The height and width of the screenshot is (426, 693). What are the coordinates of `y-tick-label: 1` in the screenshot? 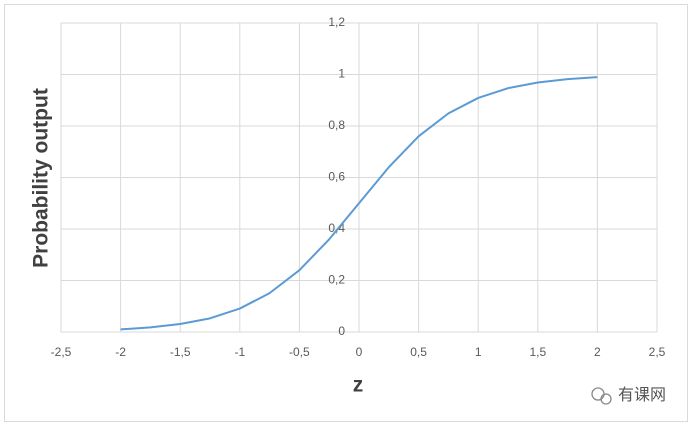 It's located at (341, 74).